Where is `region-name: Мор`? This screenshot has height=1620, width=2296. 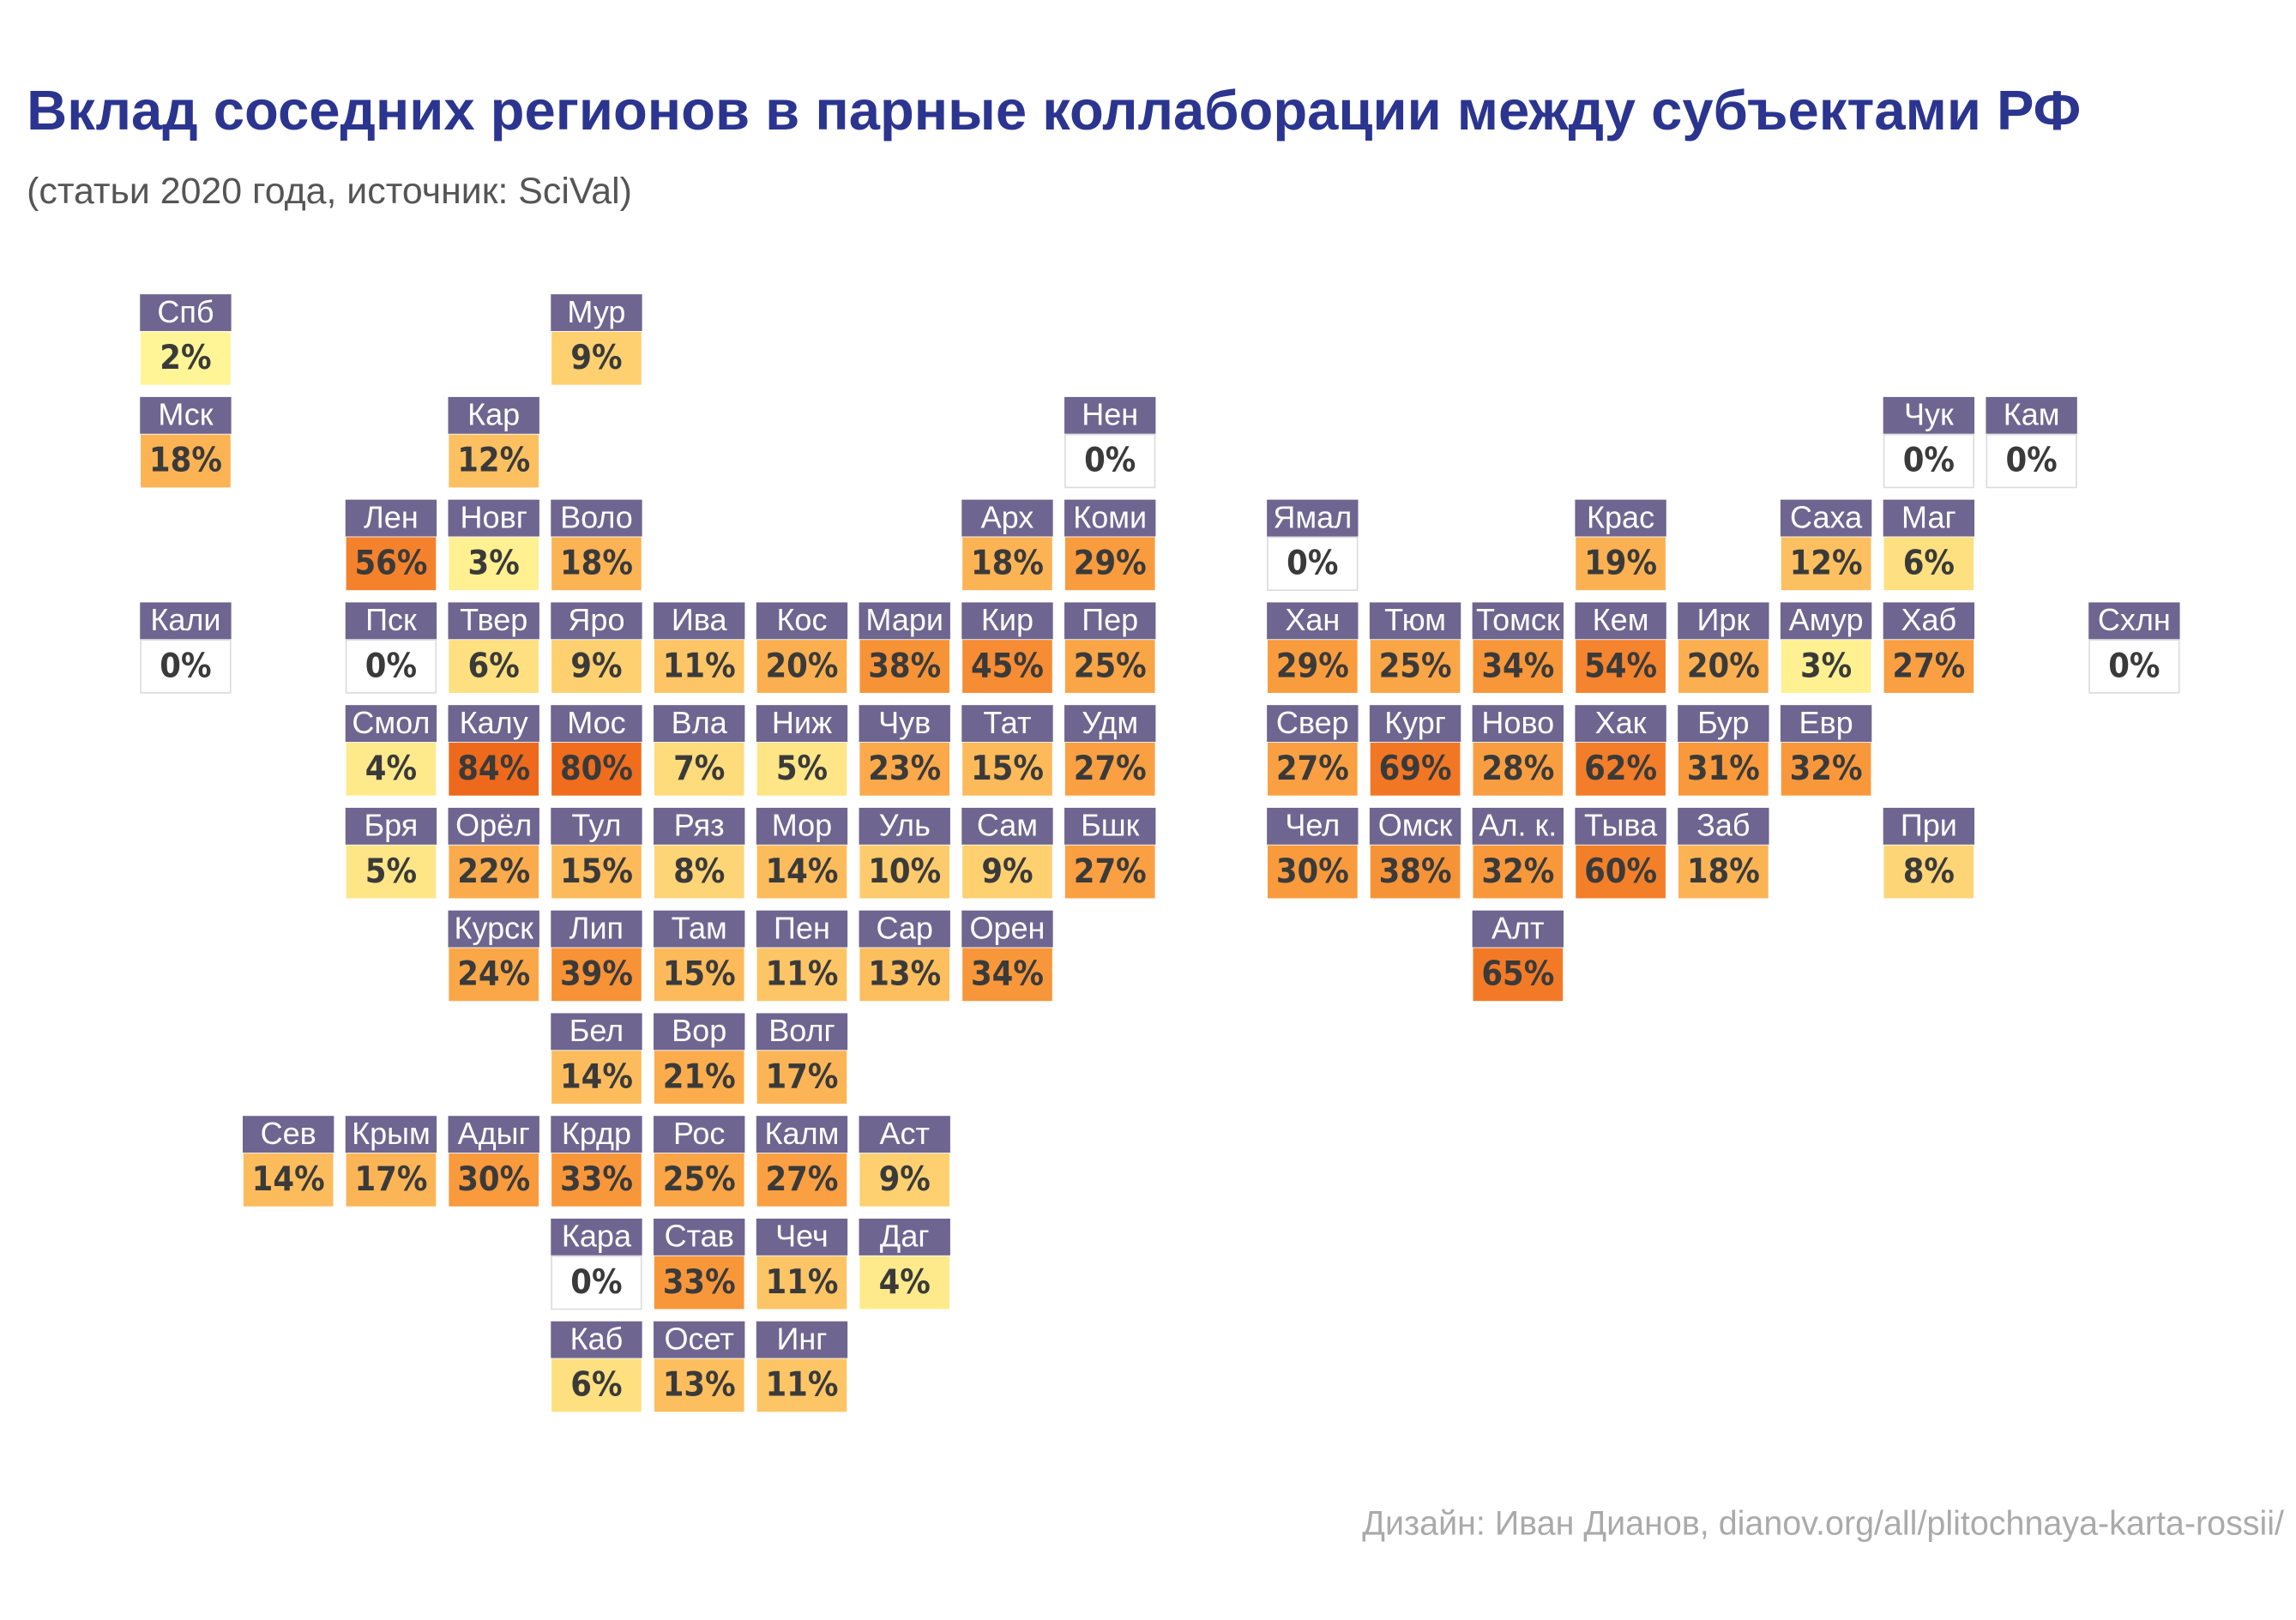 region-name: Мор is located at coordinates (802, 825).